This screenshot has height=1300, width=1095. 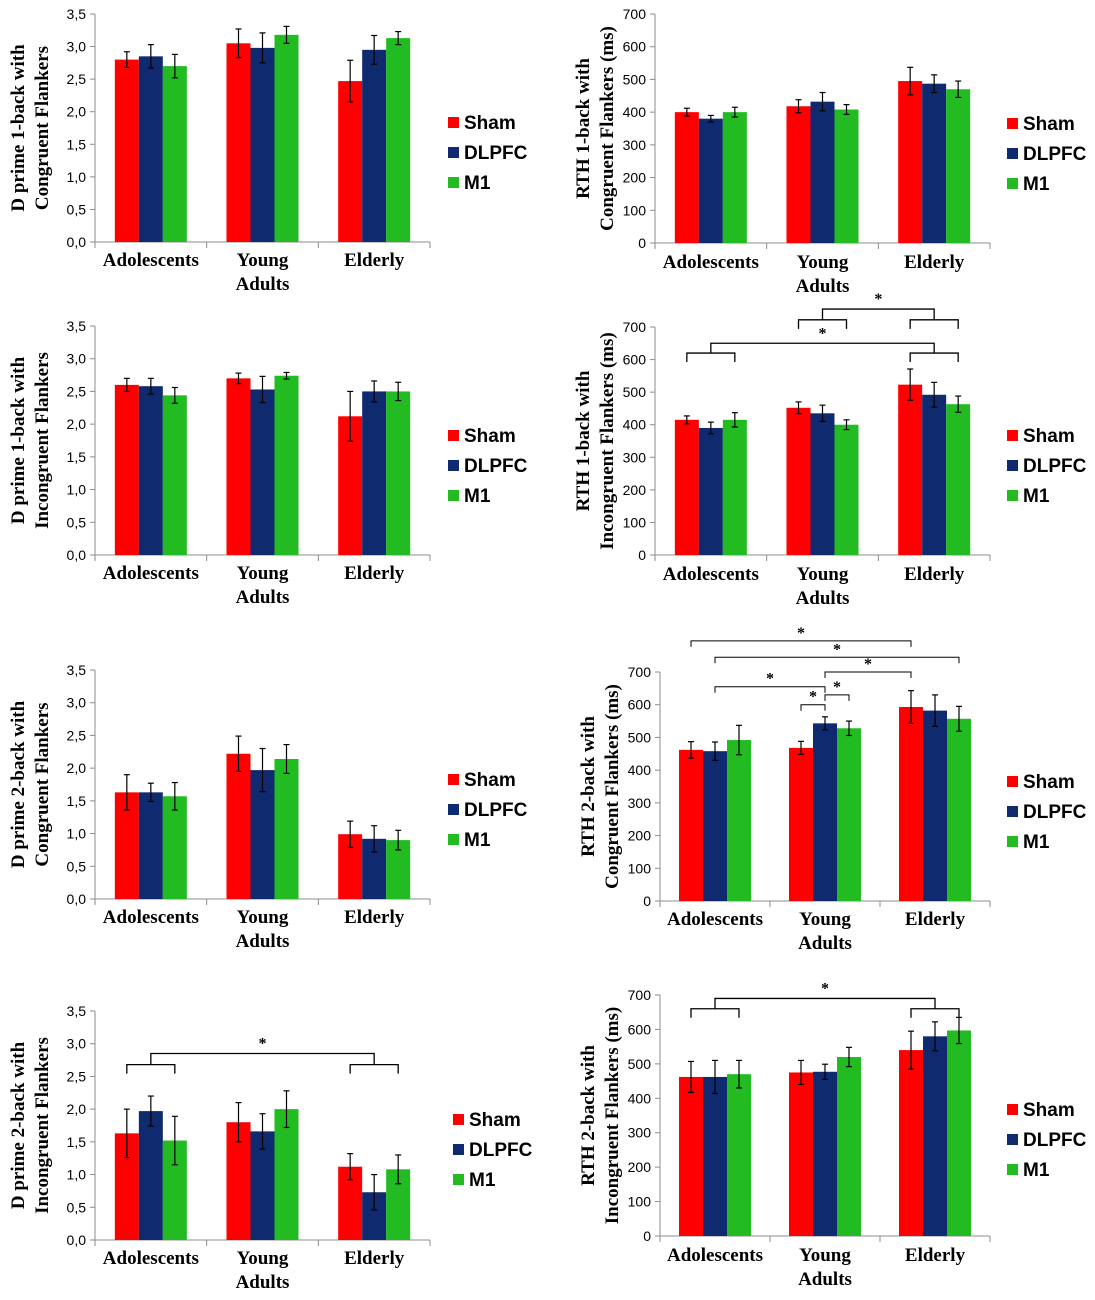 I want to click on y-tick-label: 0, so click(x=642, y=555).